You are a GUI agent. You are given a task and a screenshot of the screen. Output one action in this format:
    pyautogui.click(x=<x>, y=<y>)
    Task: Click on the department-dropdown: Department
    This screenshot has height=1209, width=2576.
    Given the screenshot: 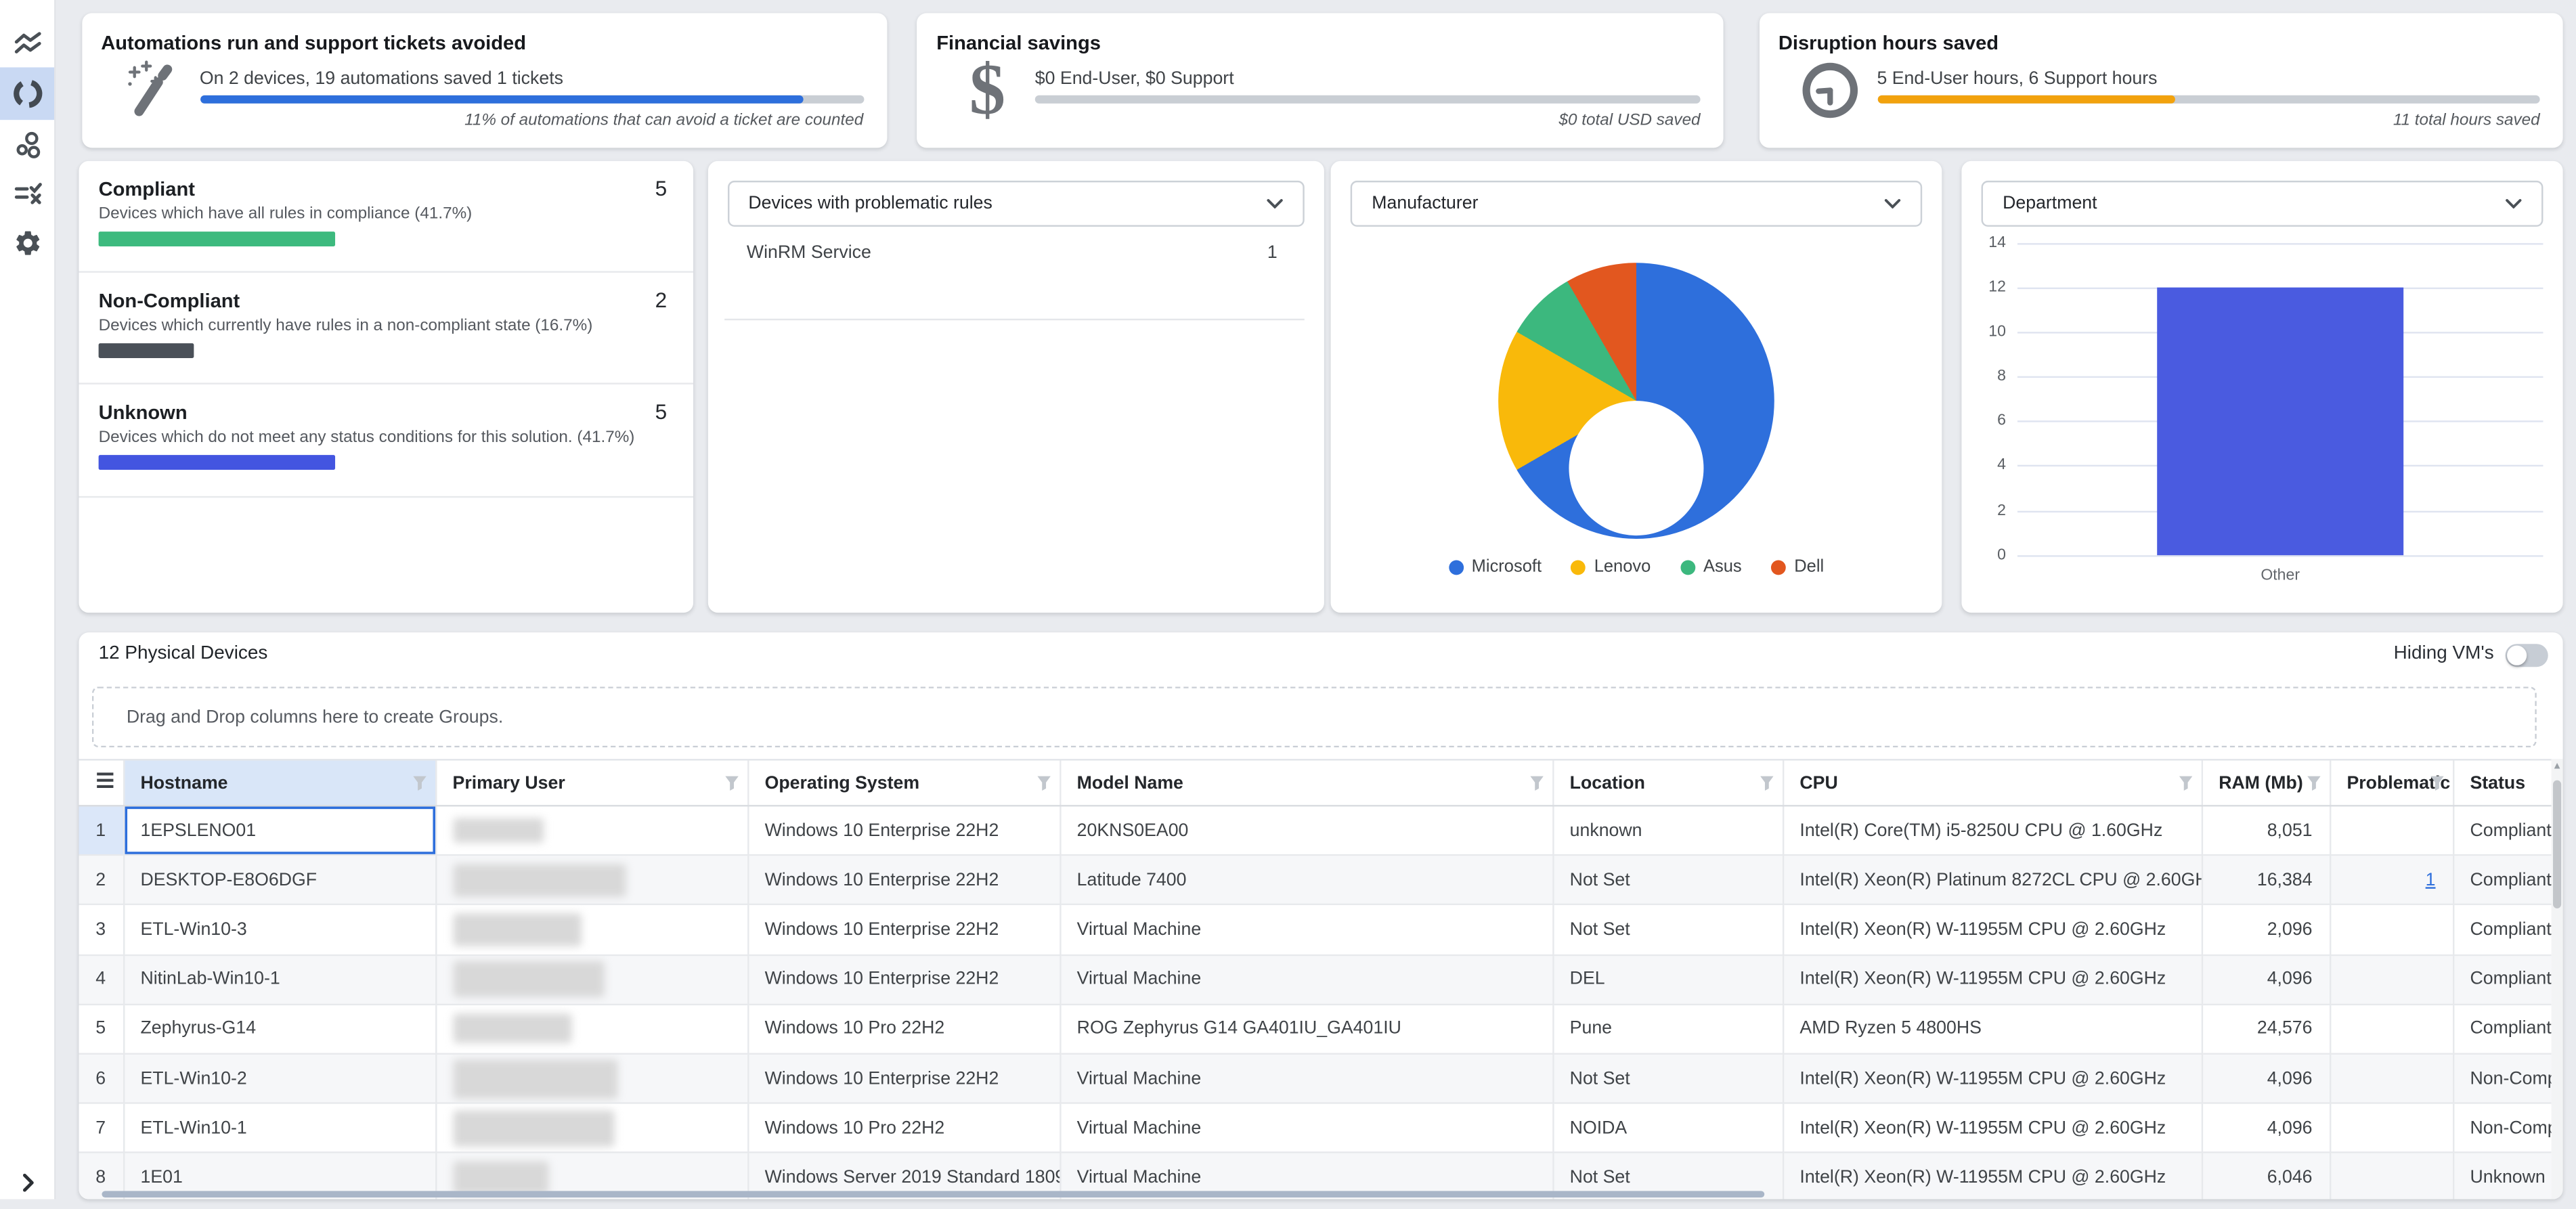 What is the action you would take?
    pyautogui.click(x=2262, y=203)
    